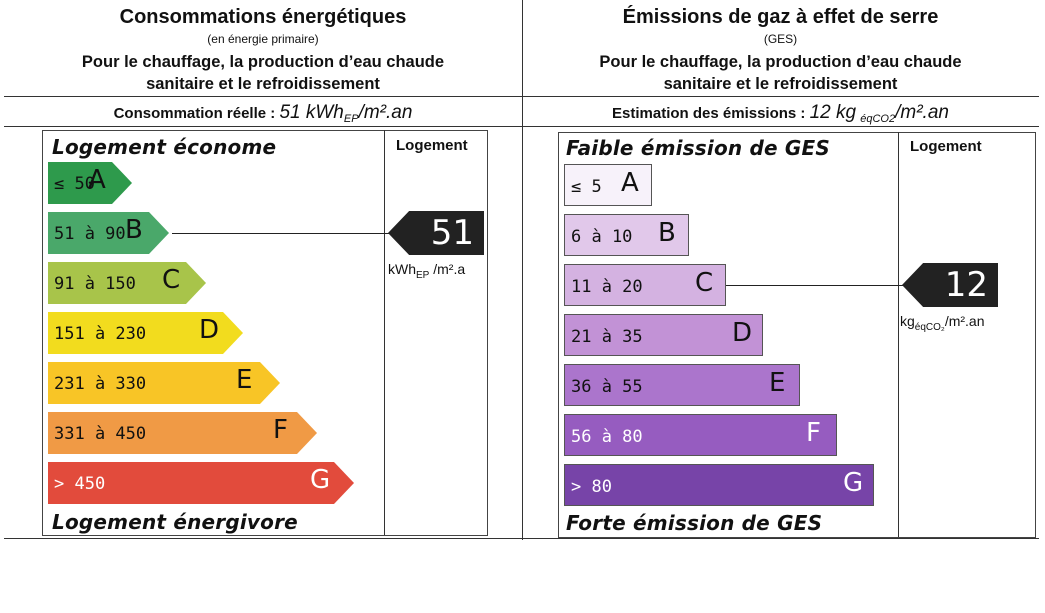  What do you see at coordinates (742, 333) in the screenshot?
I see `ghg-class-letter: D` at bounding box center [742, 333].